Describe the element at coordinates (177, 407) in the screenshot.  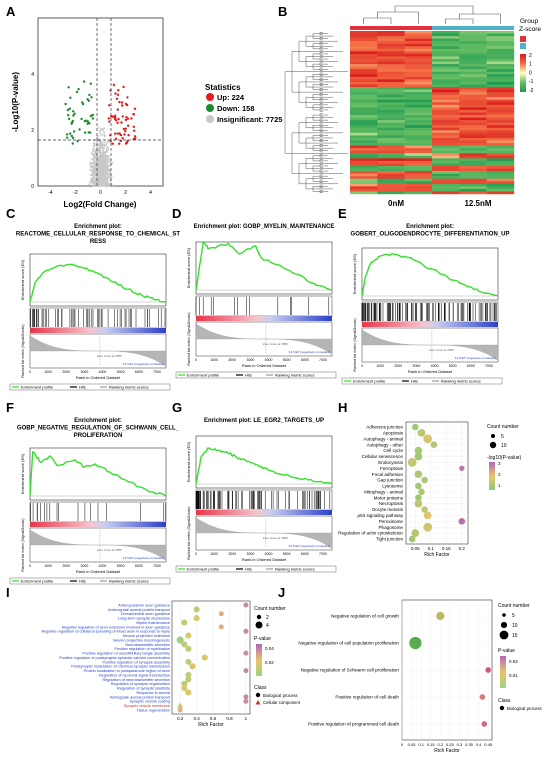
I see `panel-label-g: G` at that location.